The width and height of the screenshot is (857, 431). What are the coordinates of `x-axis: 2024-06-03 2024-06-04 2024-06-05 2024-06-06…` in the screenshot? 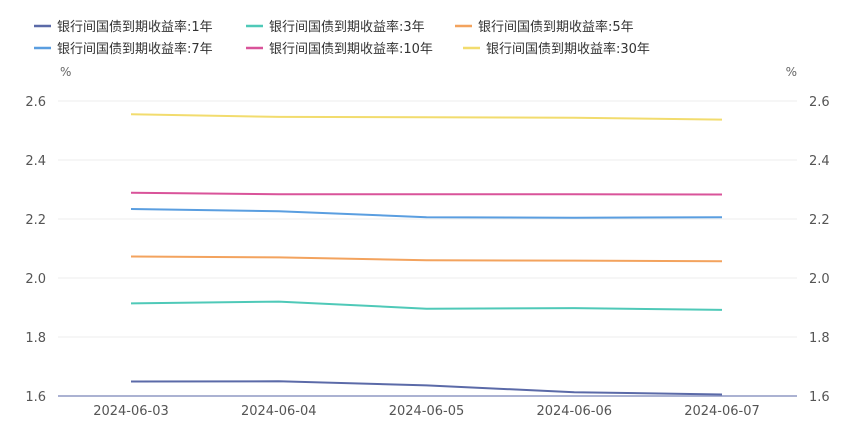 It's located at (426, 411).